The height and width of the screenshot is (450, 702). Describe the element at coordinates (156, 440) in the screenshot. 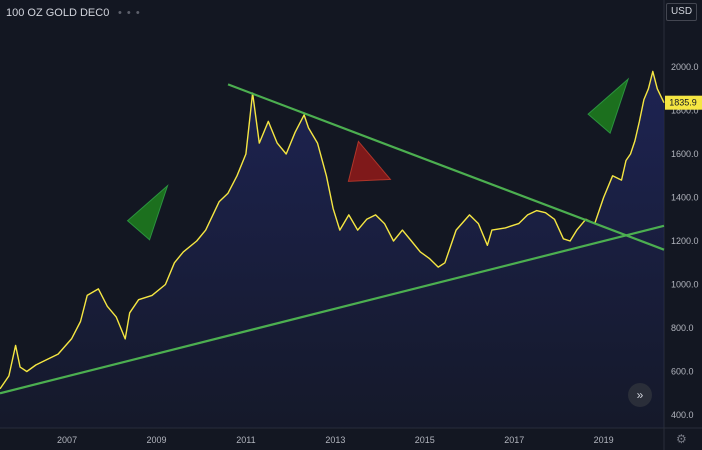

I see `x-tick-label: 2009` at that location.